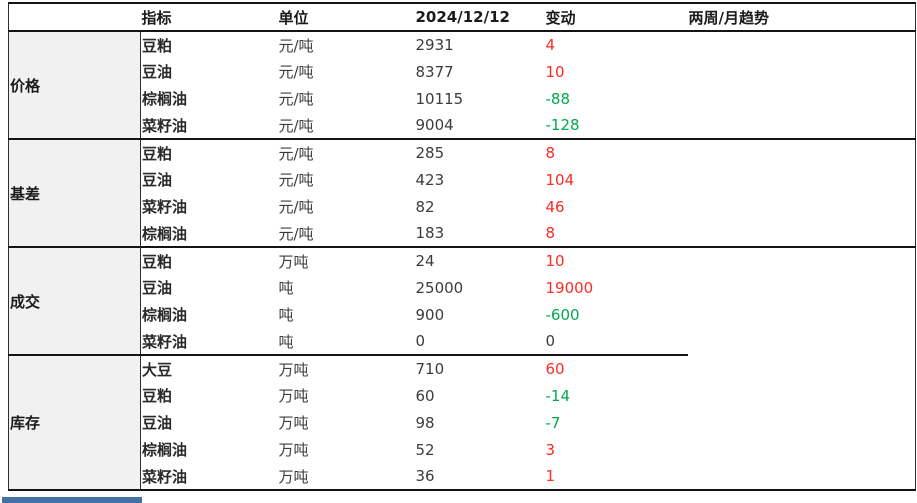 The width and height of the screenshot is (917, 503). What do you see at coordinates (439, 98) in the screenshot?
I see `value-cell: 10115` at bounding box center [439, 98].